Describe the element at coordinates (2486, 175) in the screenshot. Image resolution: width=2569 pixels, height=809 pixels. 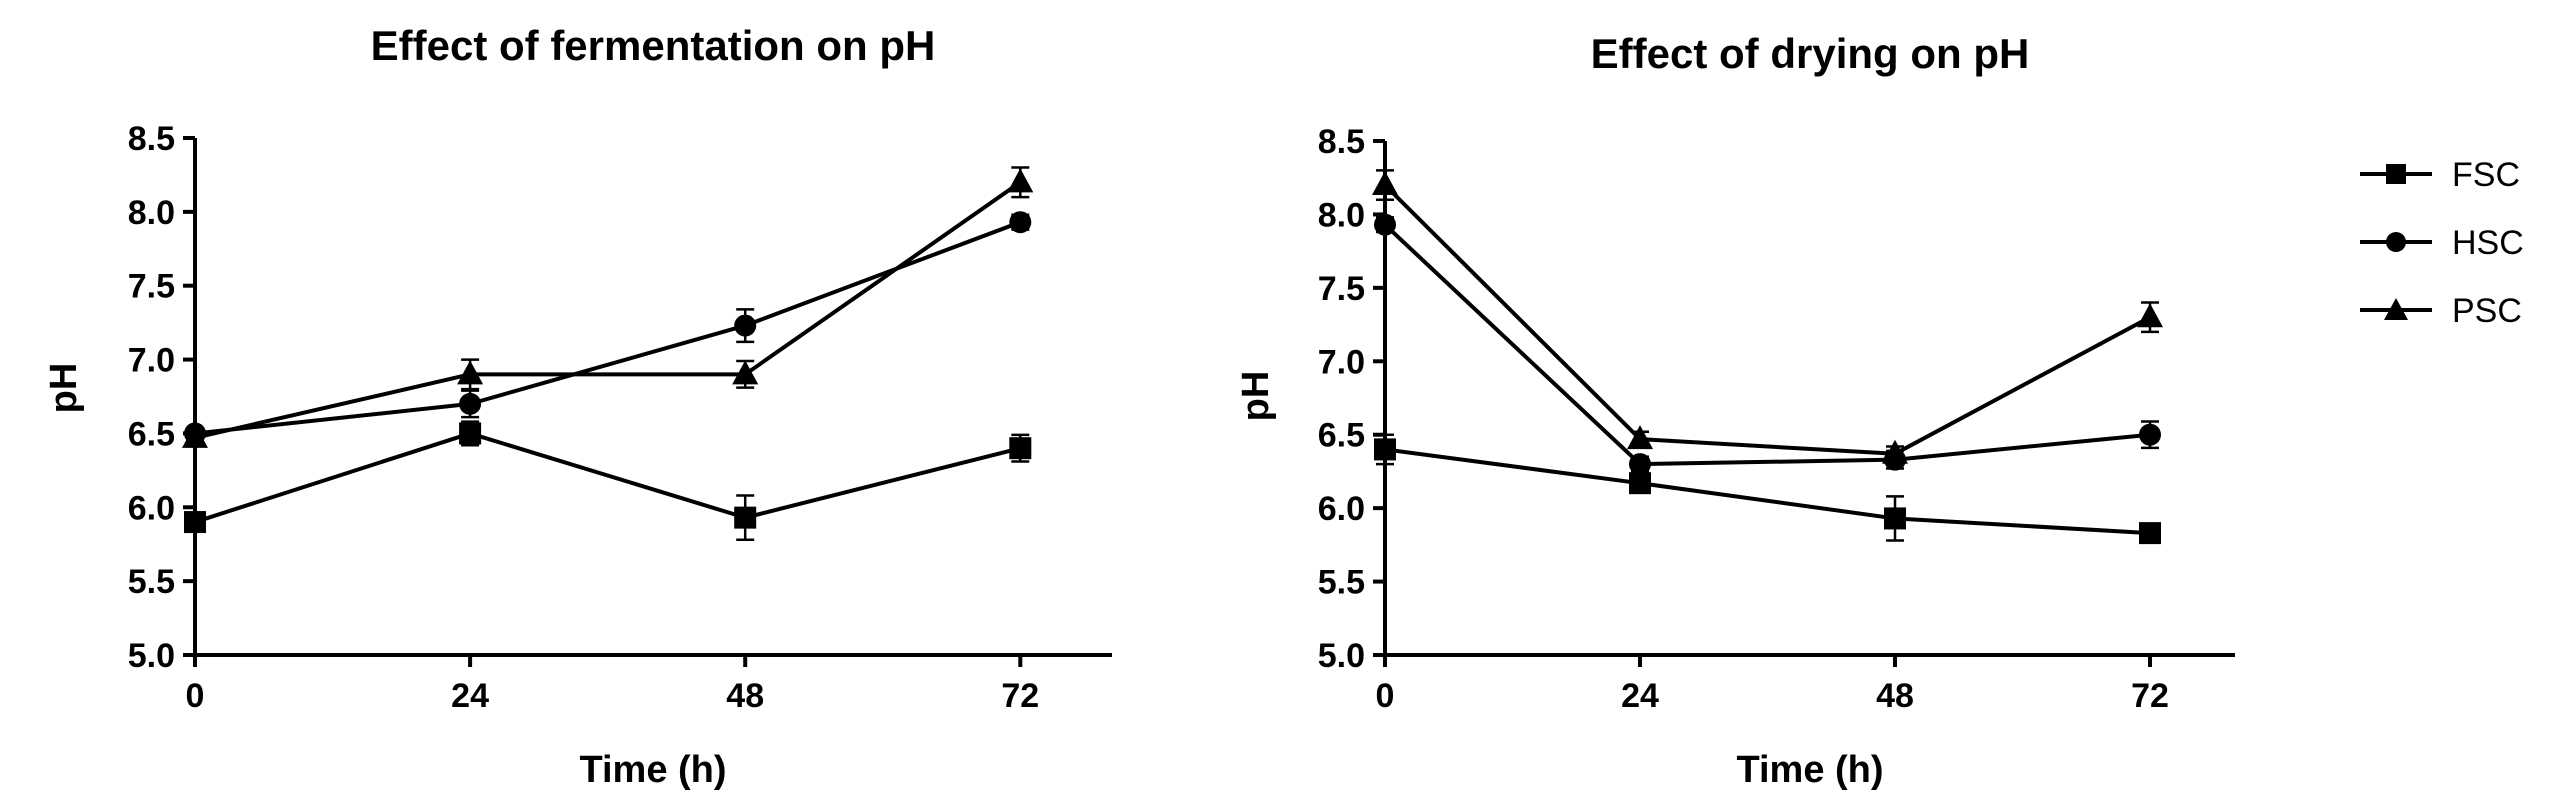
I see `legend-label-fsc: FSC` at that location.